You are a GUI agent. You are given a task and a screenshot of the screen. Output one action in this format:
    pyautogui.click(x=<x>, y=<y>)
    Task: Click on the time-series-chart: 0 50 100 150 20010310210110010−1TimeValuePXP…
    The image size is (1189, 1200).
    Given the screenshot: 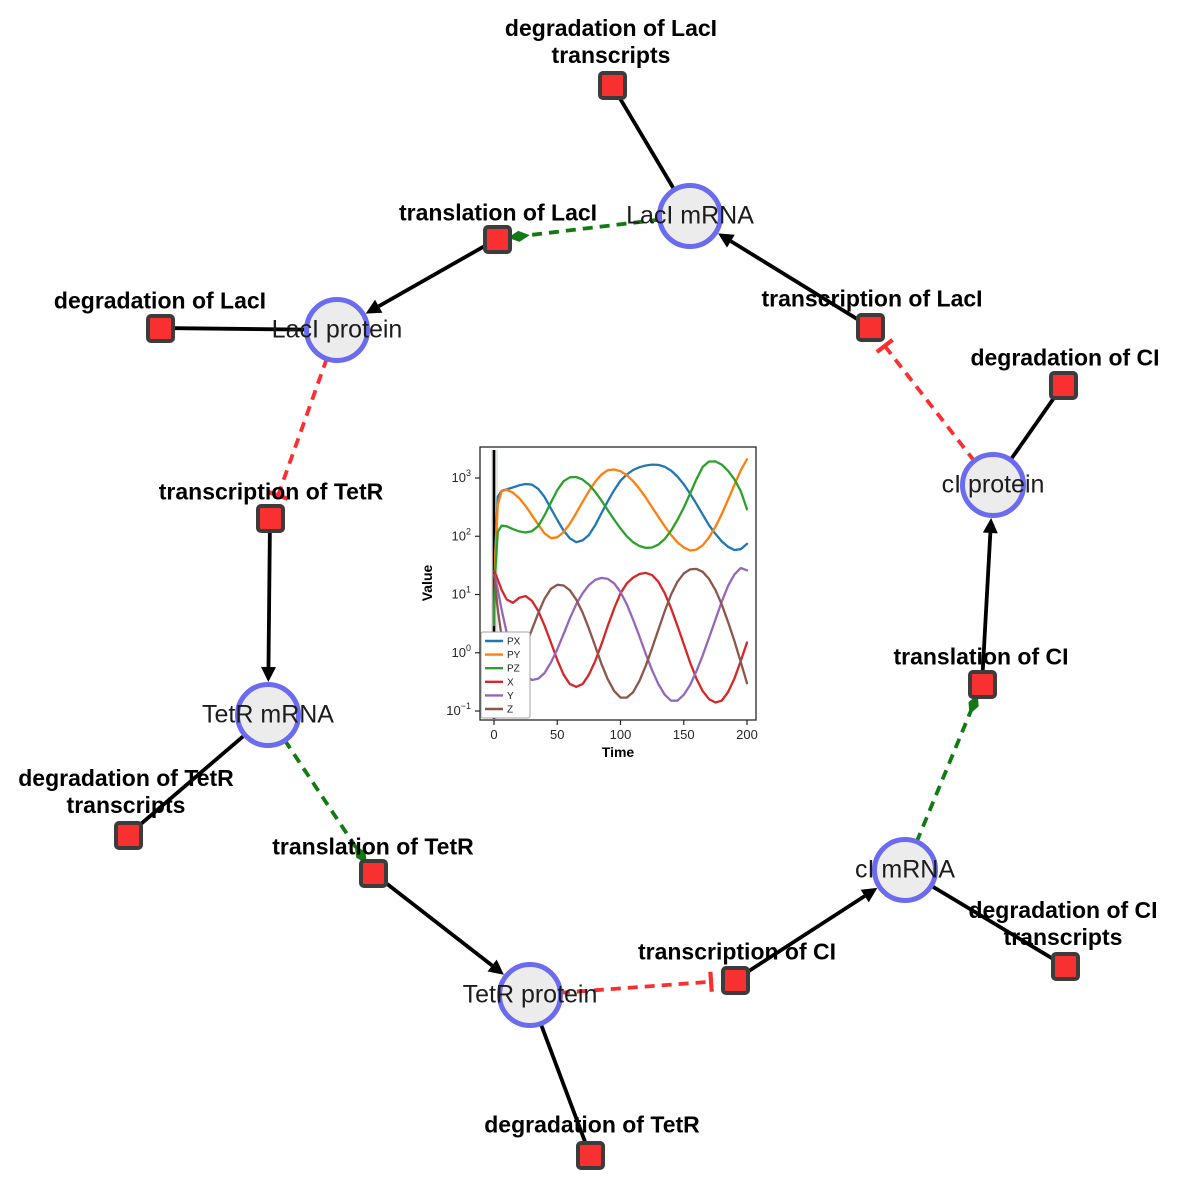 What is the action you would take?
    pyautogui.click(x=594, y=602)
    